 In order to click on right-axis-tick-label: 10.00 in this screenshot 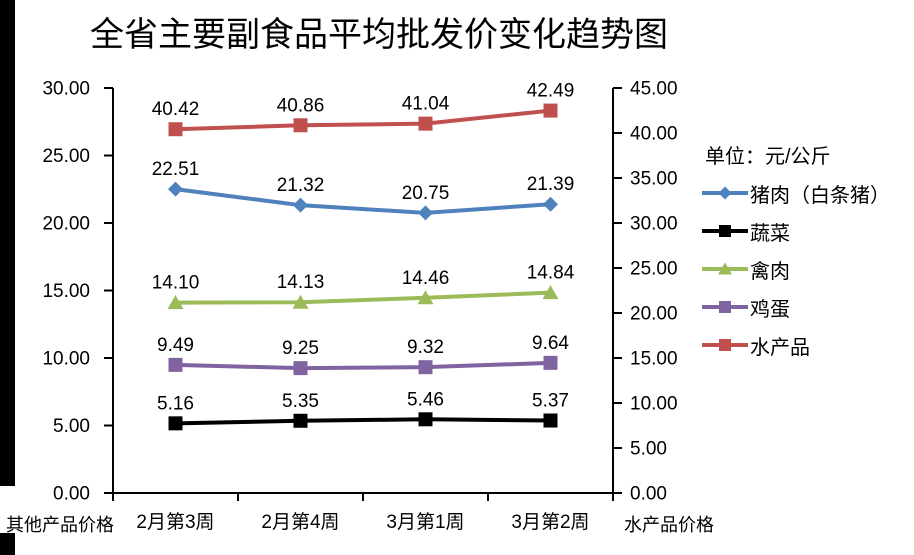, I will do `click(654, 404)`.